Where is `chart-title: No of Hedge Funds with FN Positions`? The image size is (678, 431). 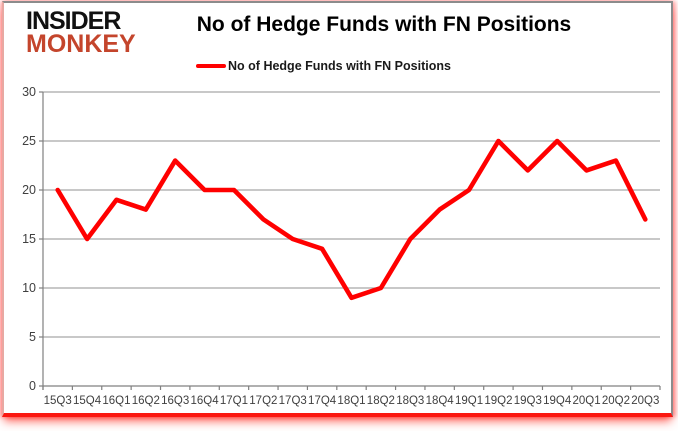 chart-title: No of Hedge Funds with FN Positions is located at coordinates (384, 24).